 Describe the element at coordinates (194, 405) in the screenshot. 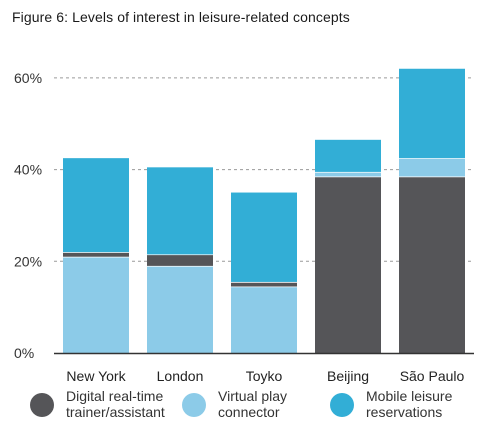

I see `legend-swatch-virtual` at that location.